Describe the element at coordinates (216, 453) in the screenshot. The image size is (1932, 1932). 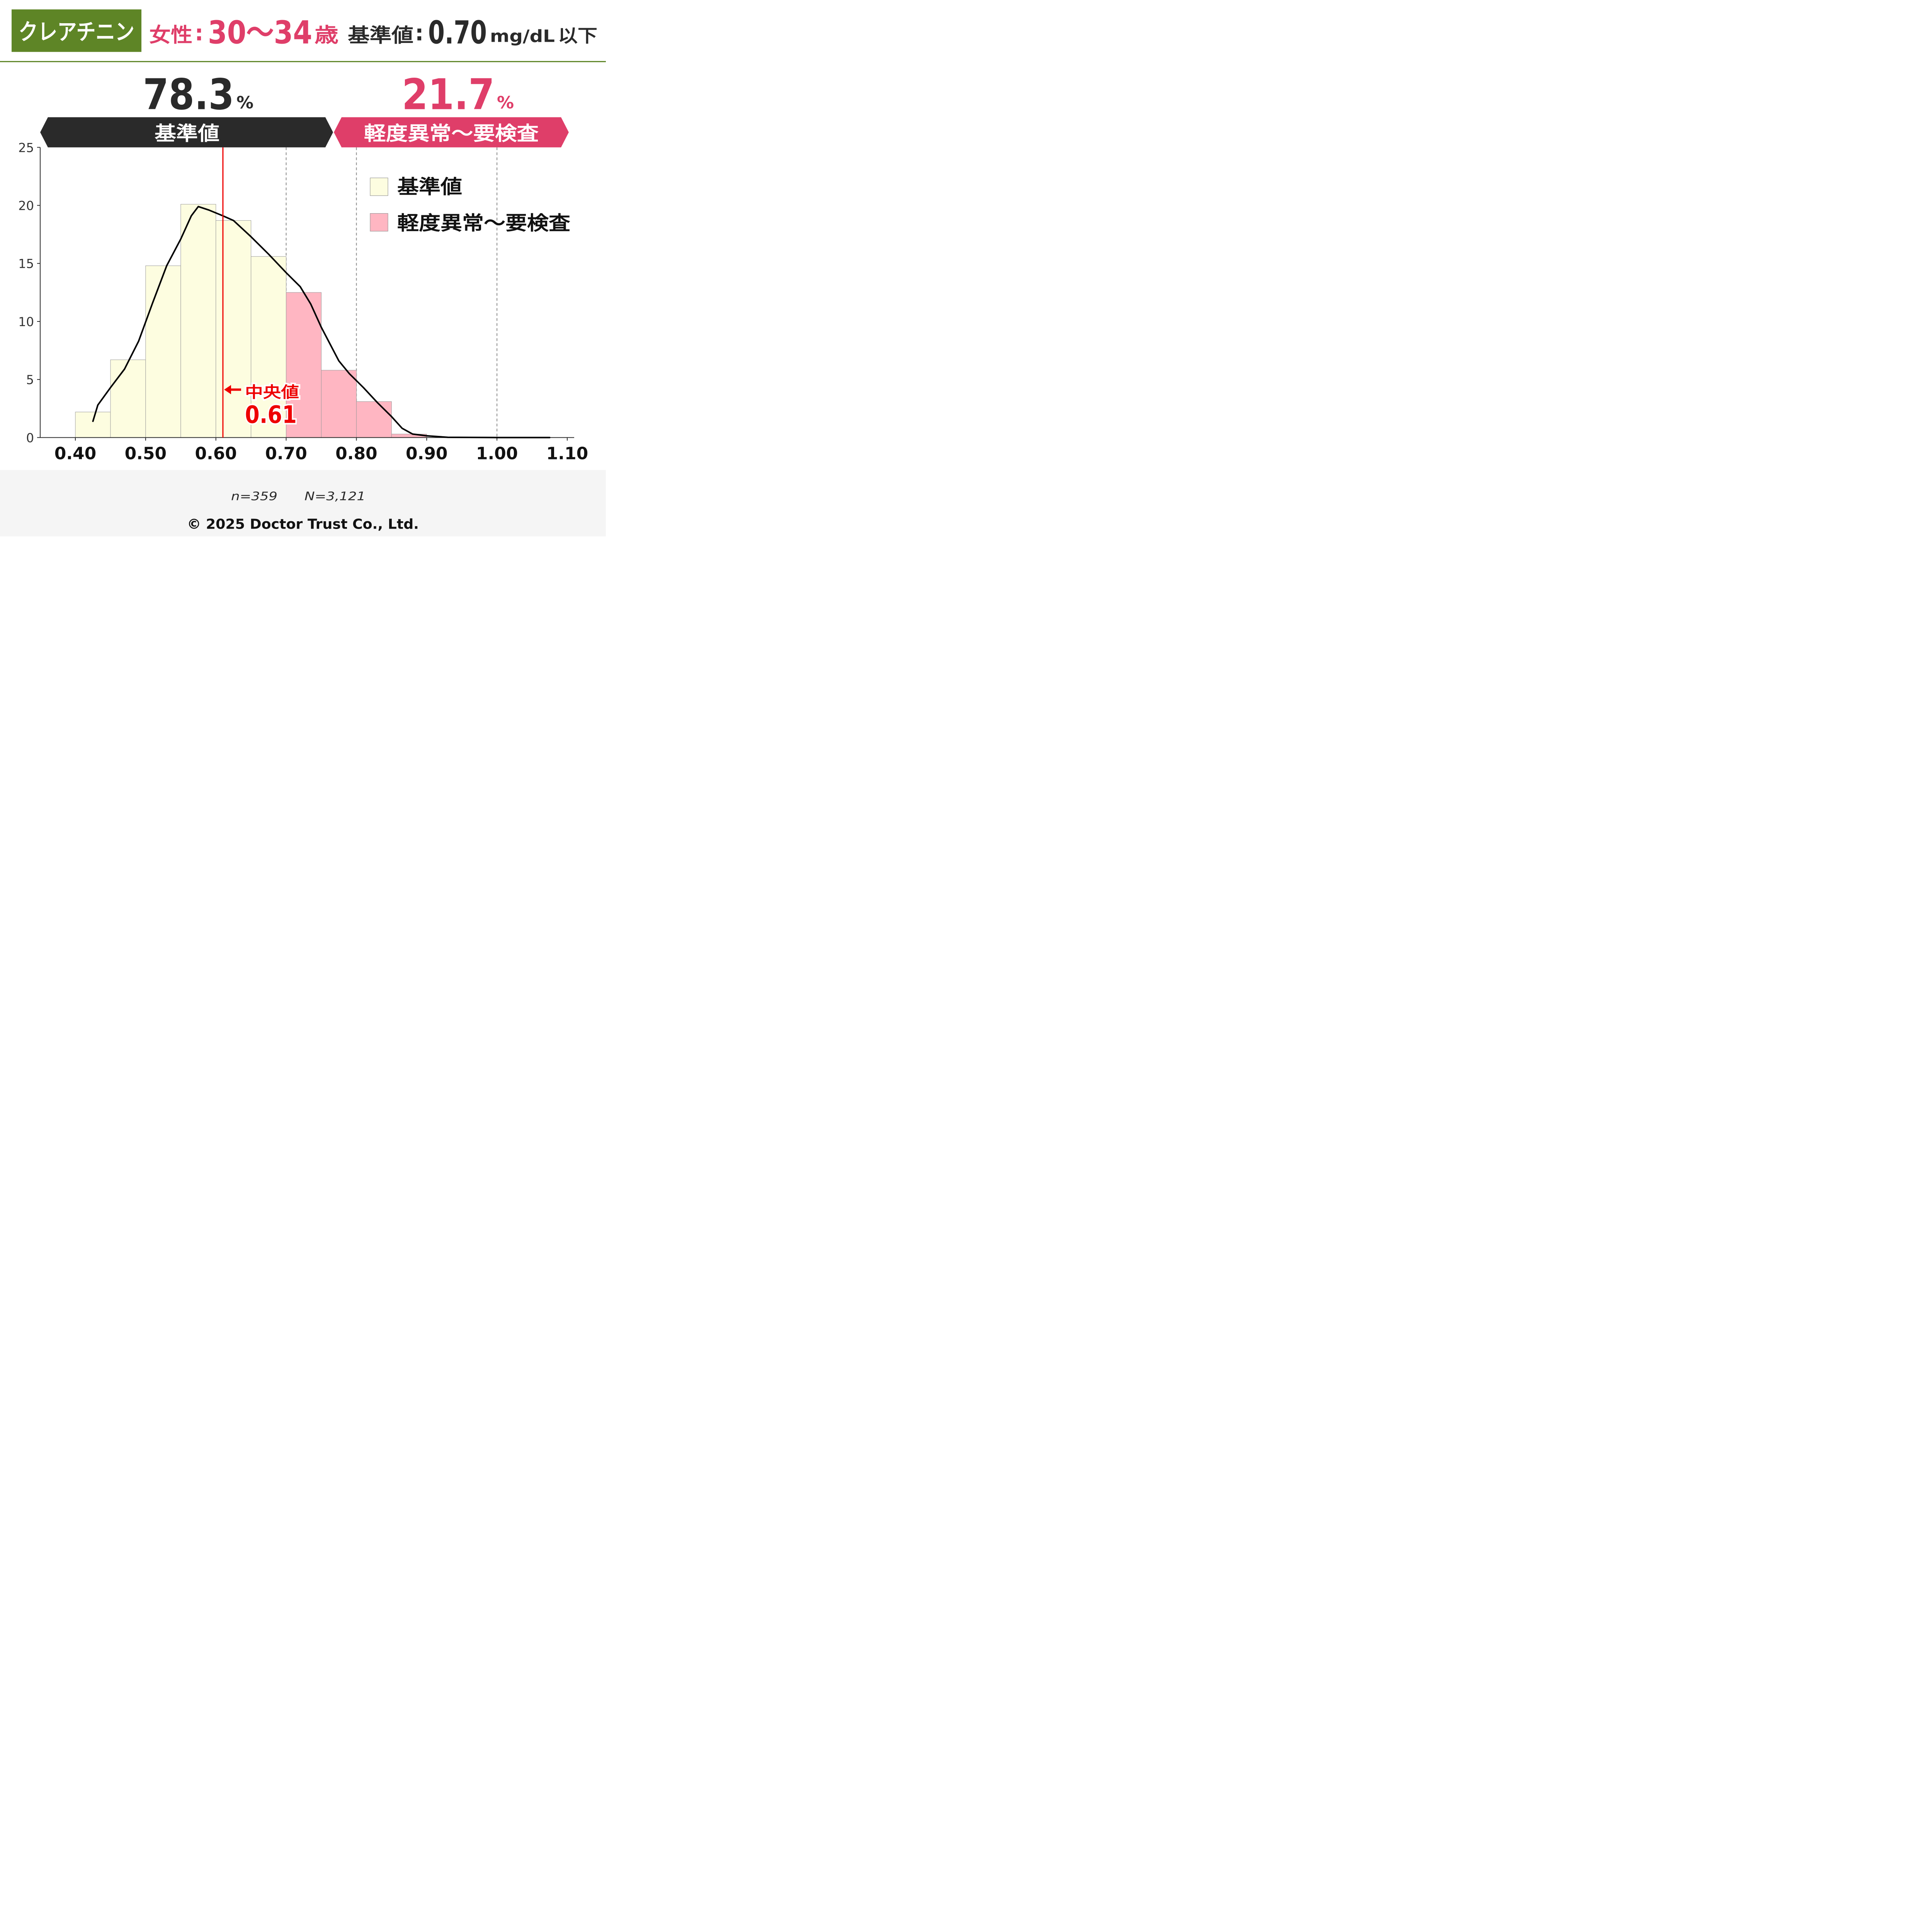
I see `x-tick-label: 0.60` at that location.